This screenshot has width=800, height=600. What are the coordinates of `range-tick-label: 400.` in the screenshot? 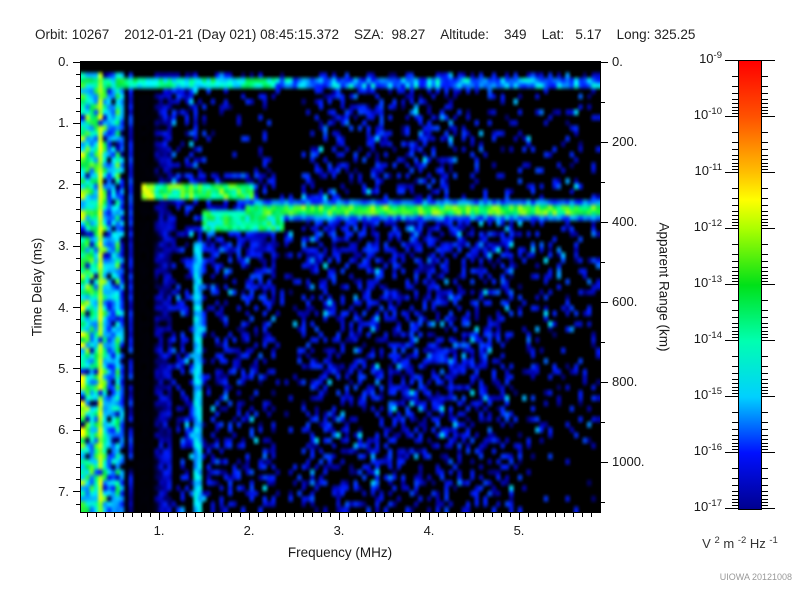 It's located at (625, 221).